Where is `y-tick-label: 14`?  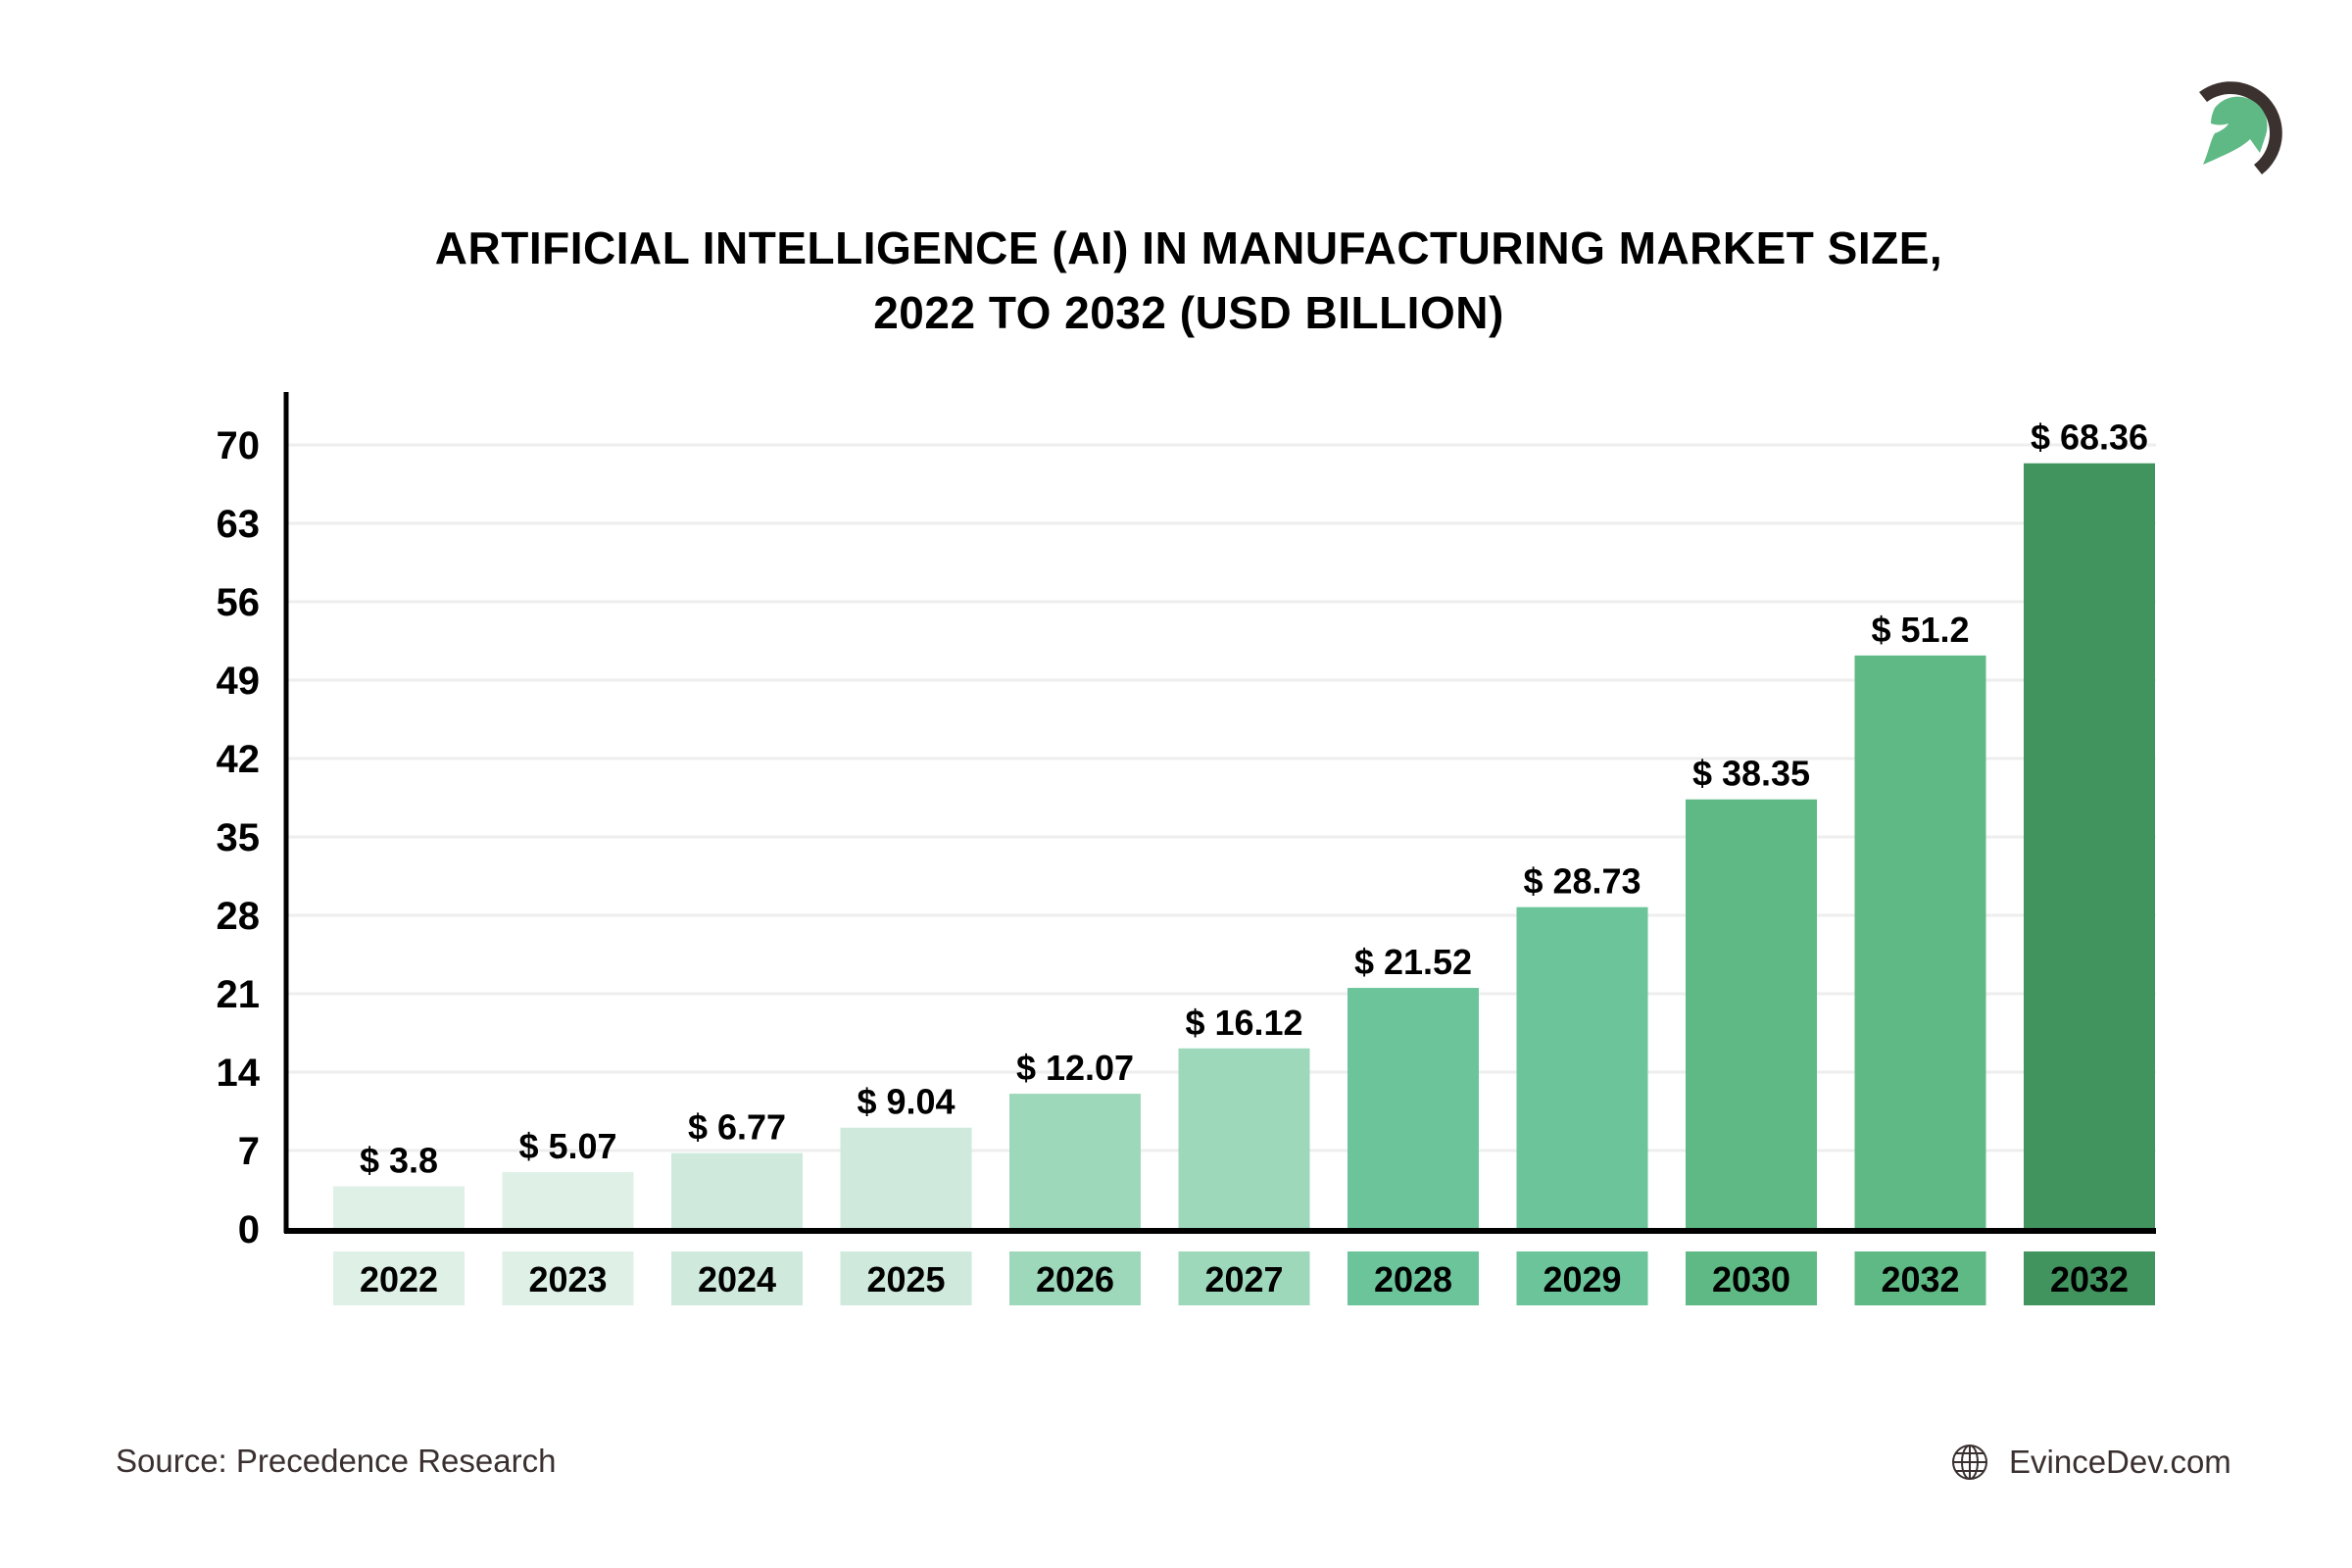
y-tick-label: 14 is located at coordinates (239, 1073).